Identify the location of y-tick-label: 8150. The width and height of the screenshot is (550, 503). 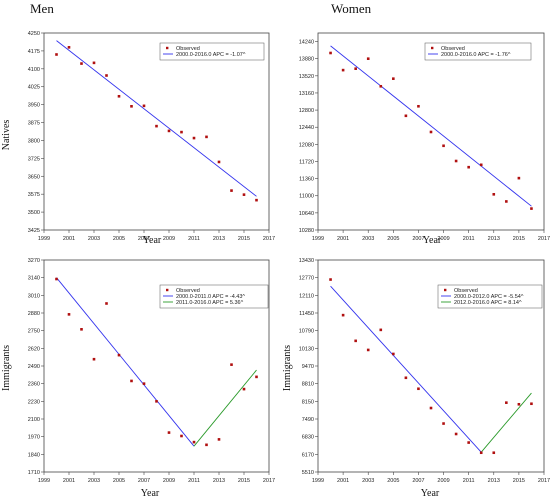
(308, 402).